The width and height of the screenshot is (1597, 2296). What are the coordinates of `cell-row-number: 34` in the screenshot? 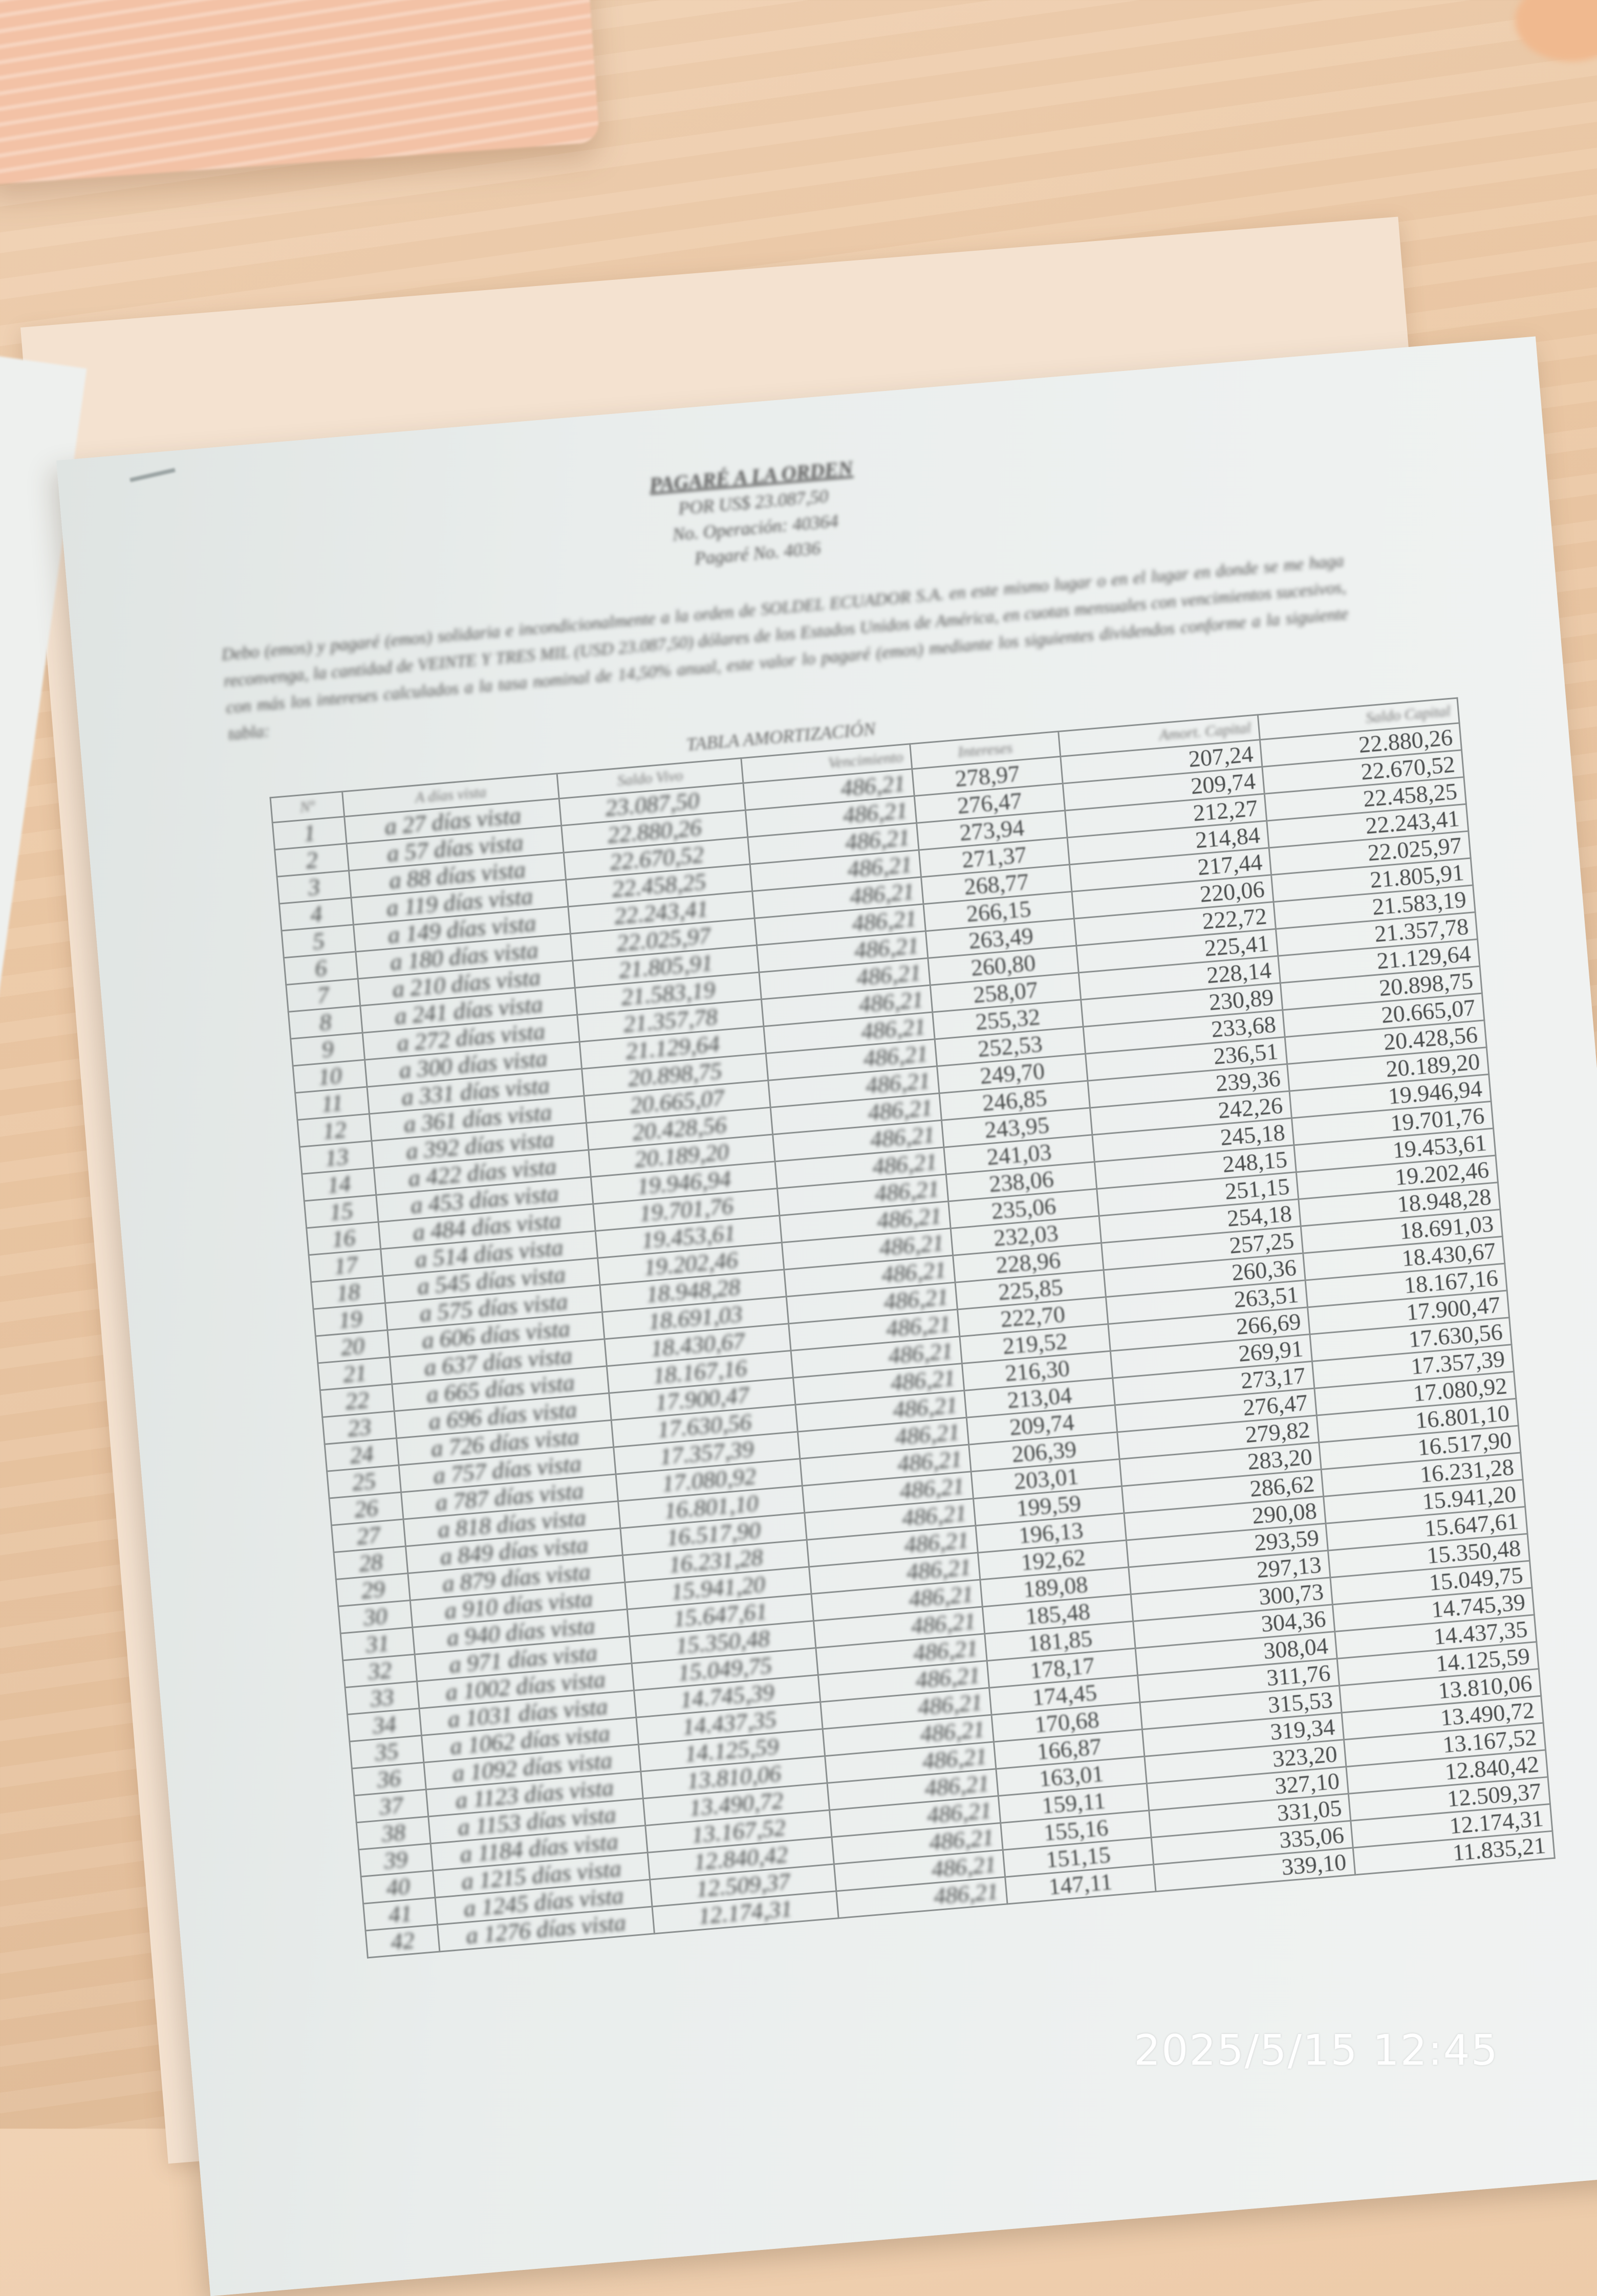 It's located at (384, 1725).